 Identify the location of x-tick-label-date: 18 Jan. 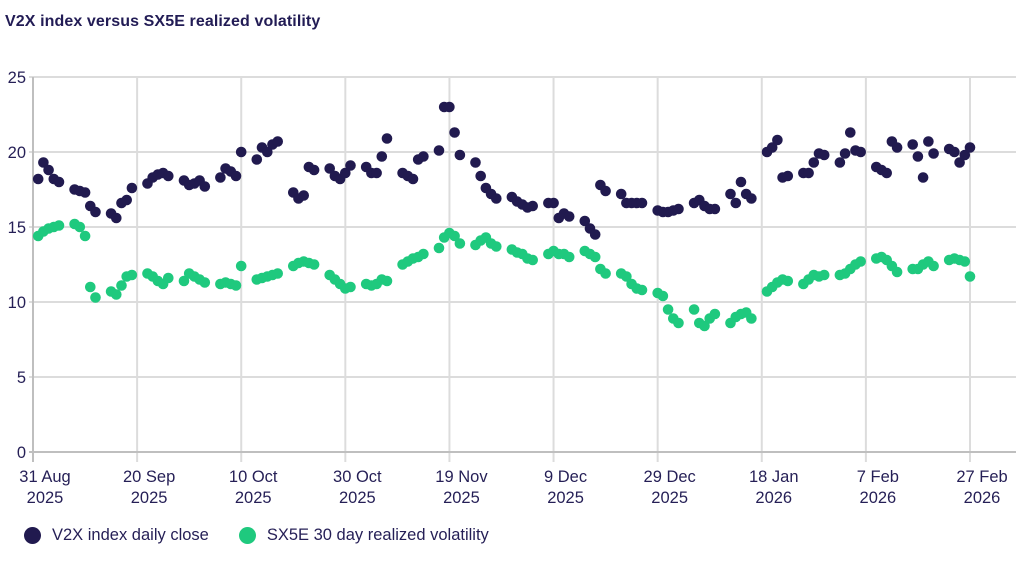
(774, 477).